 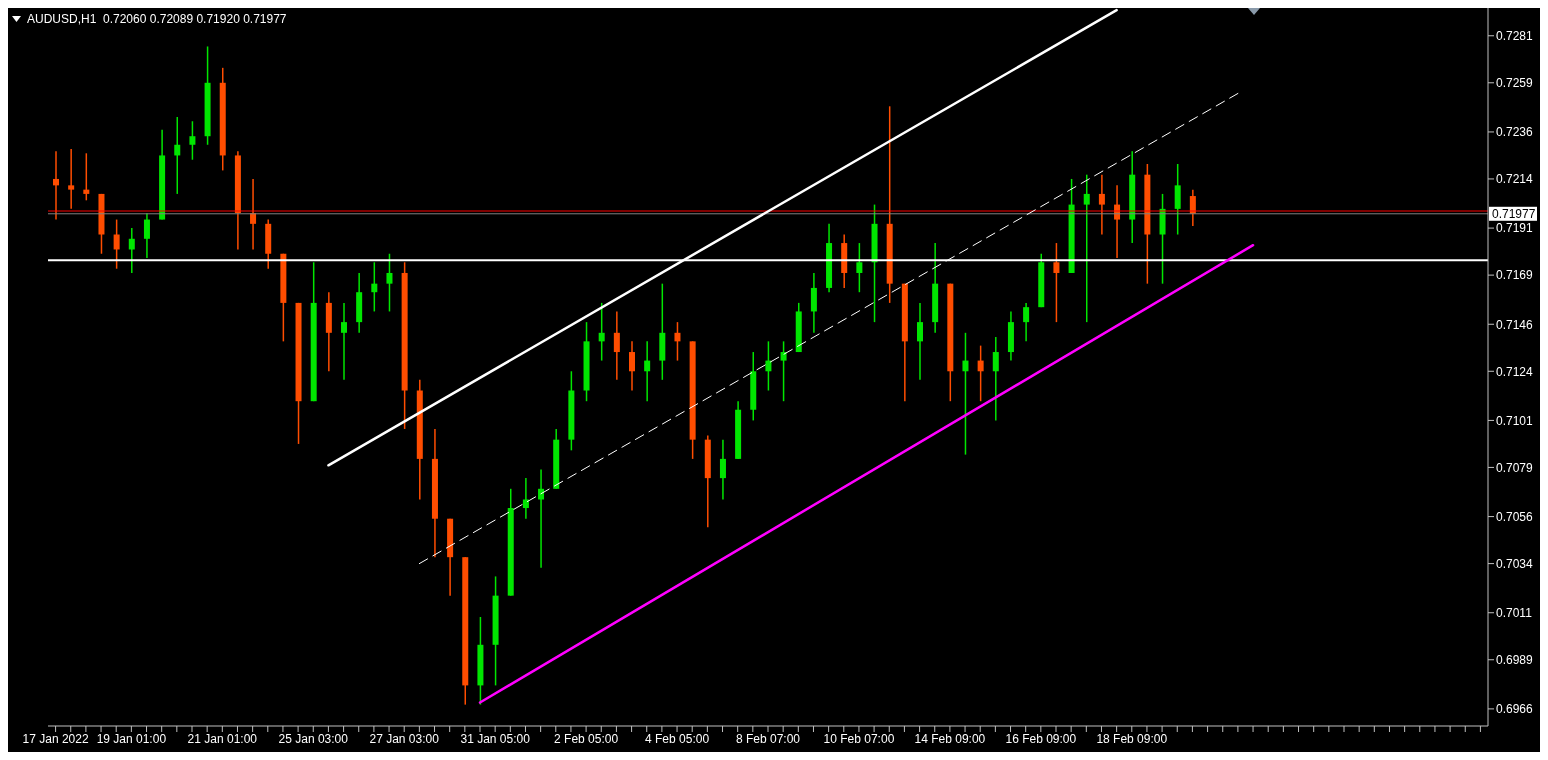 I want to click on x-tick-label: 19 Jan 01:00, so click(x=131, y=738).